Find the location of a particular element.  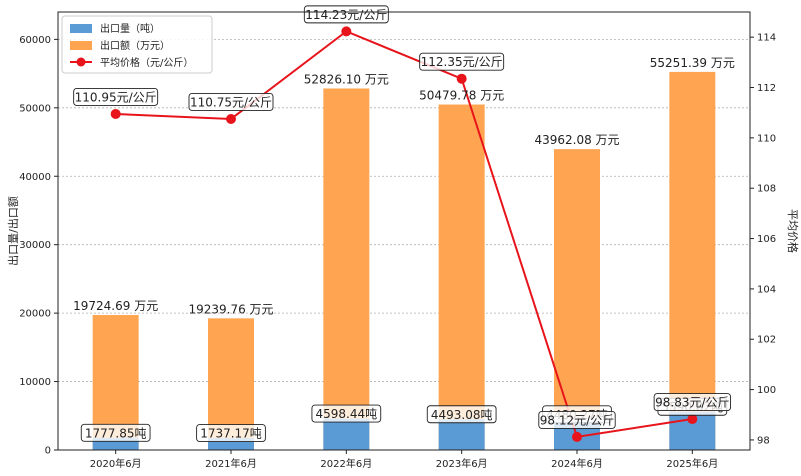

x-tick-label: 2021年6月 is located at coordinates (231, 463).